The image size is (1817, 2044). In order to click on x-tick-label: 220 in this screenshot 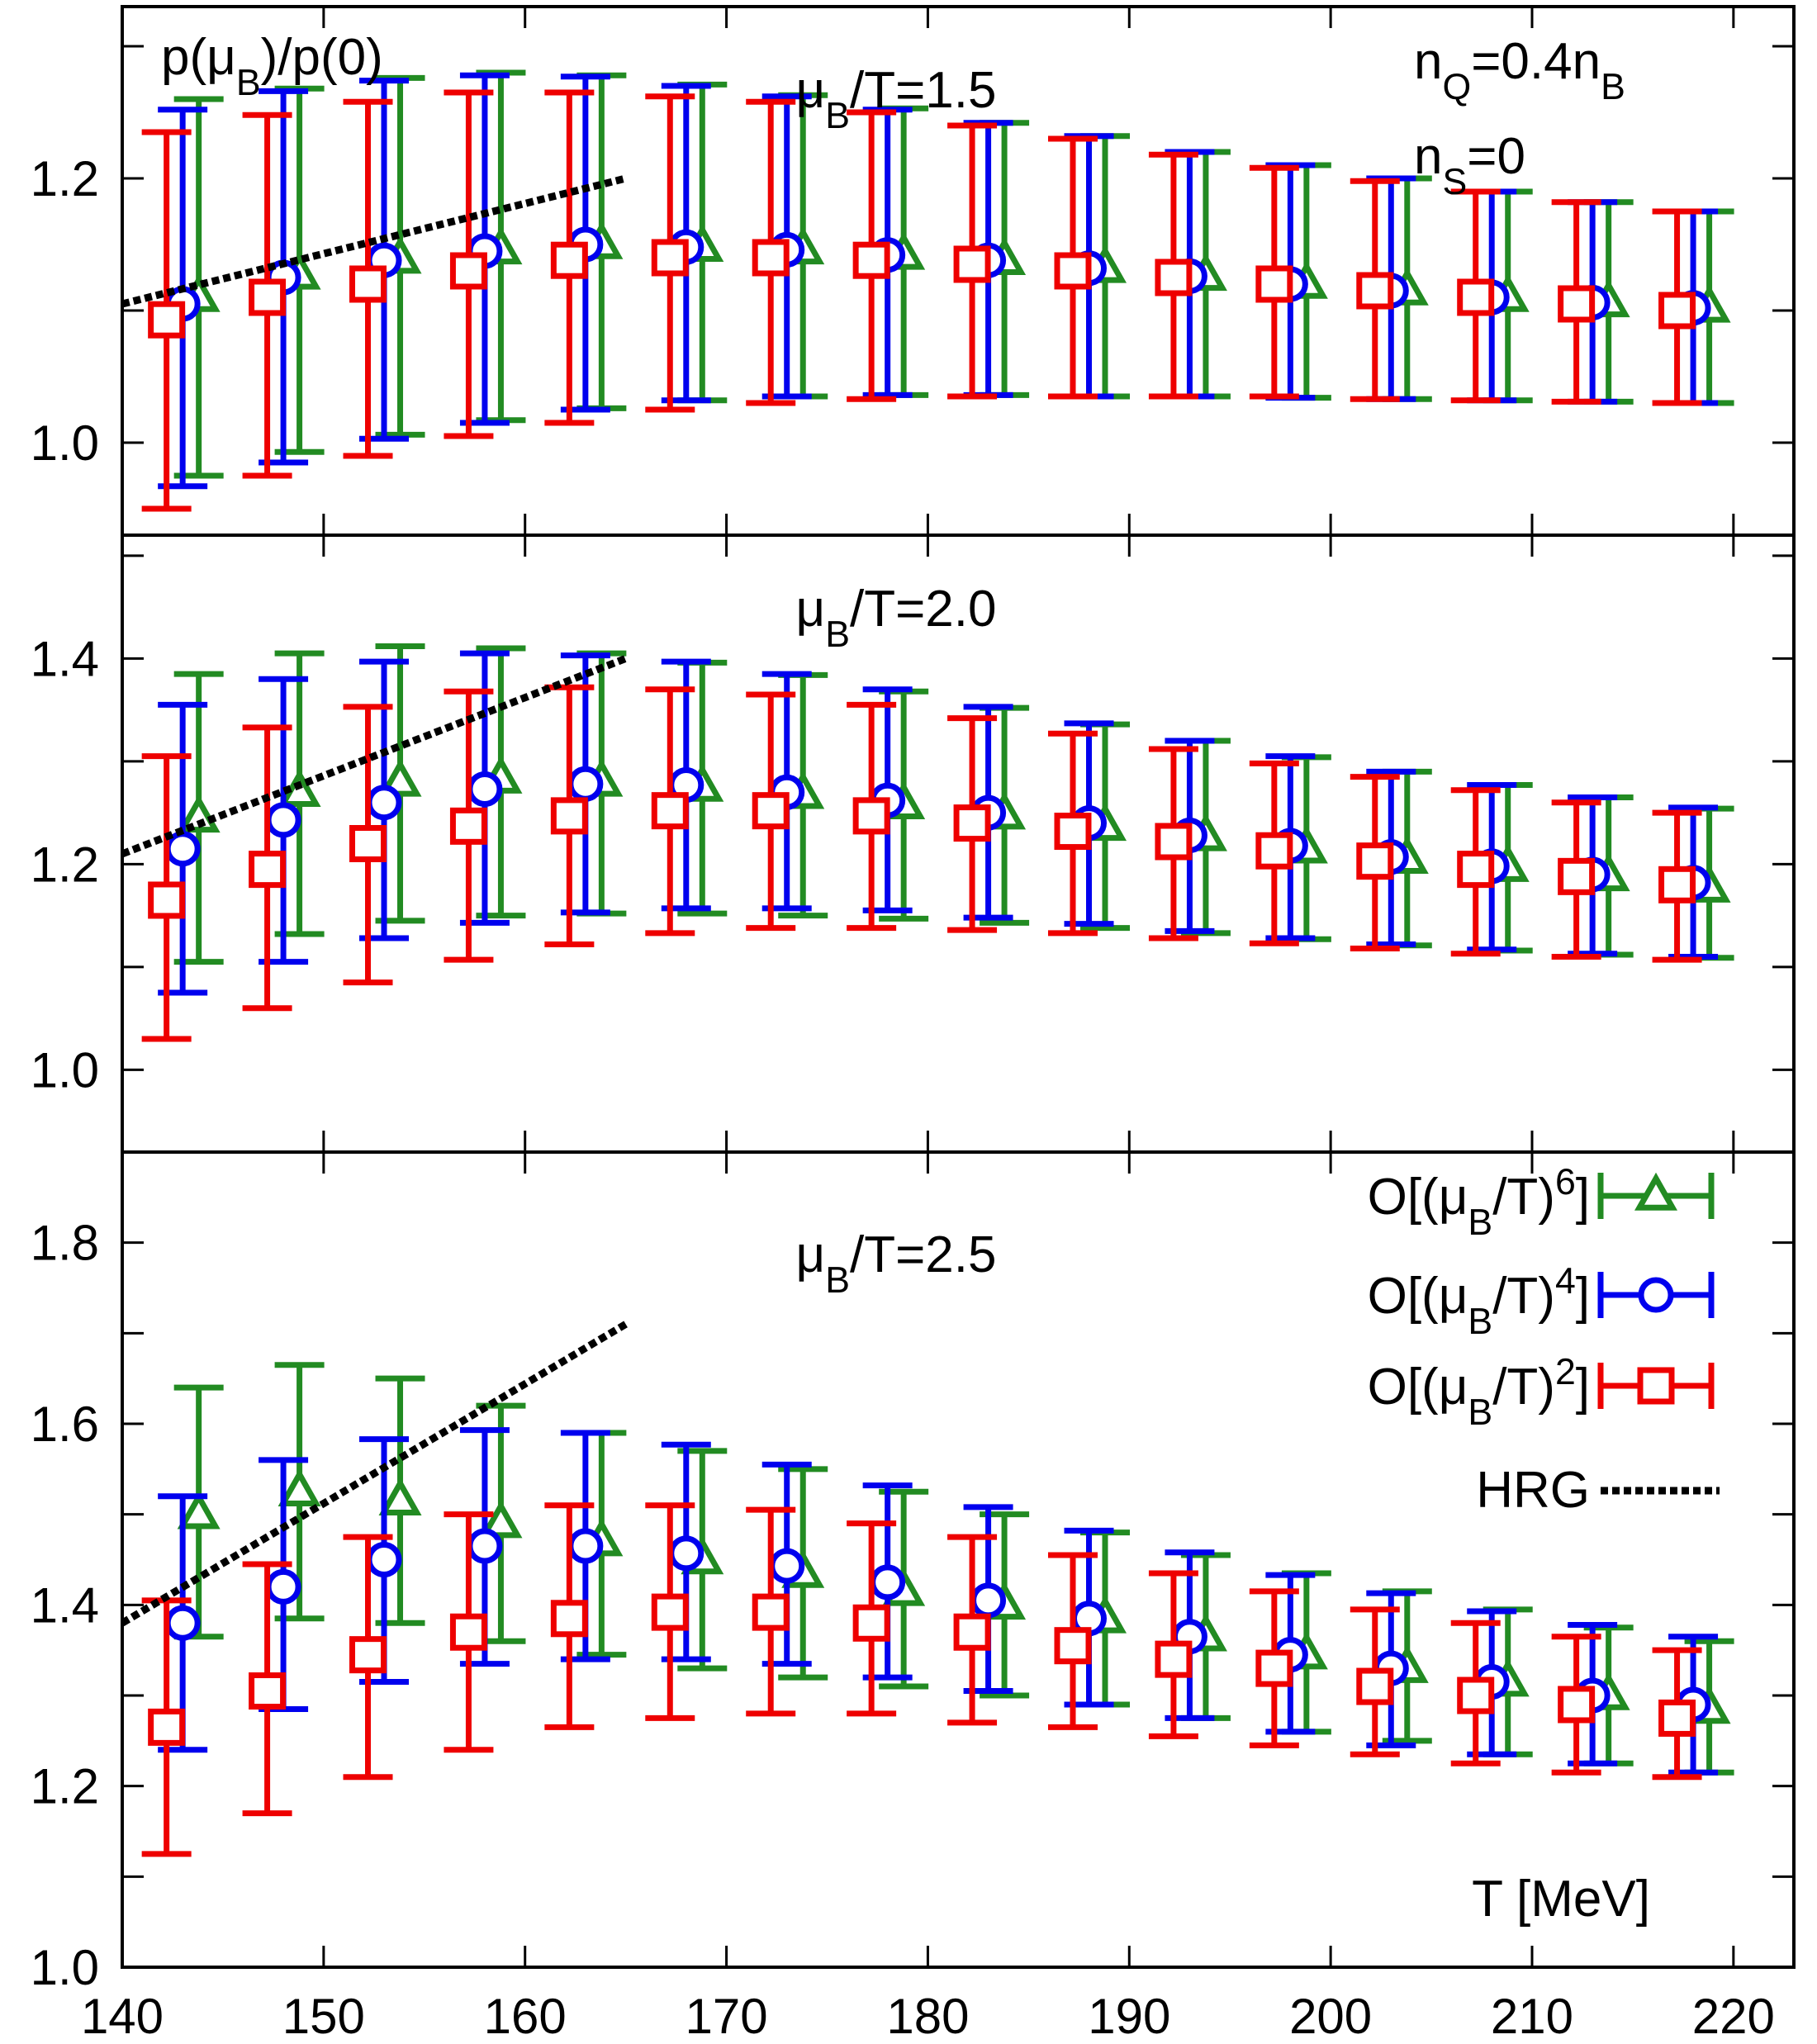, I will do `click(1733, 2016)`.